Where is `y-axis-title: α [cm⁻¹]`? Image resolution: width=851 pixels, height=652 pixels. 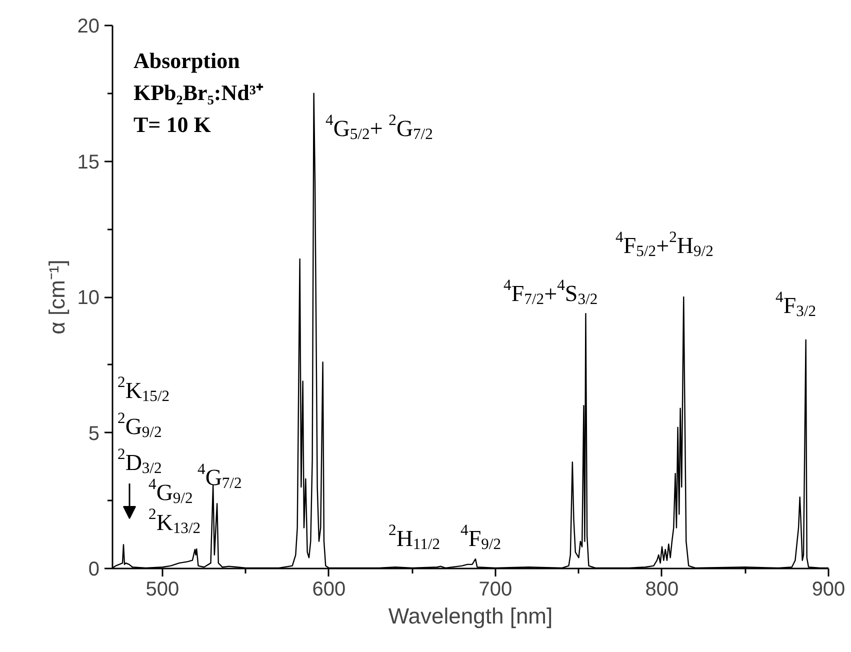 y-axis-title: α [cm⁻¹] is located at coordinates (57, 297).